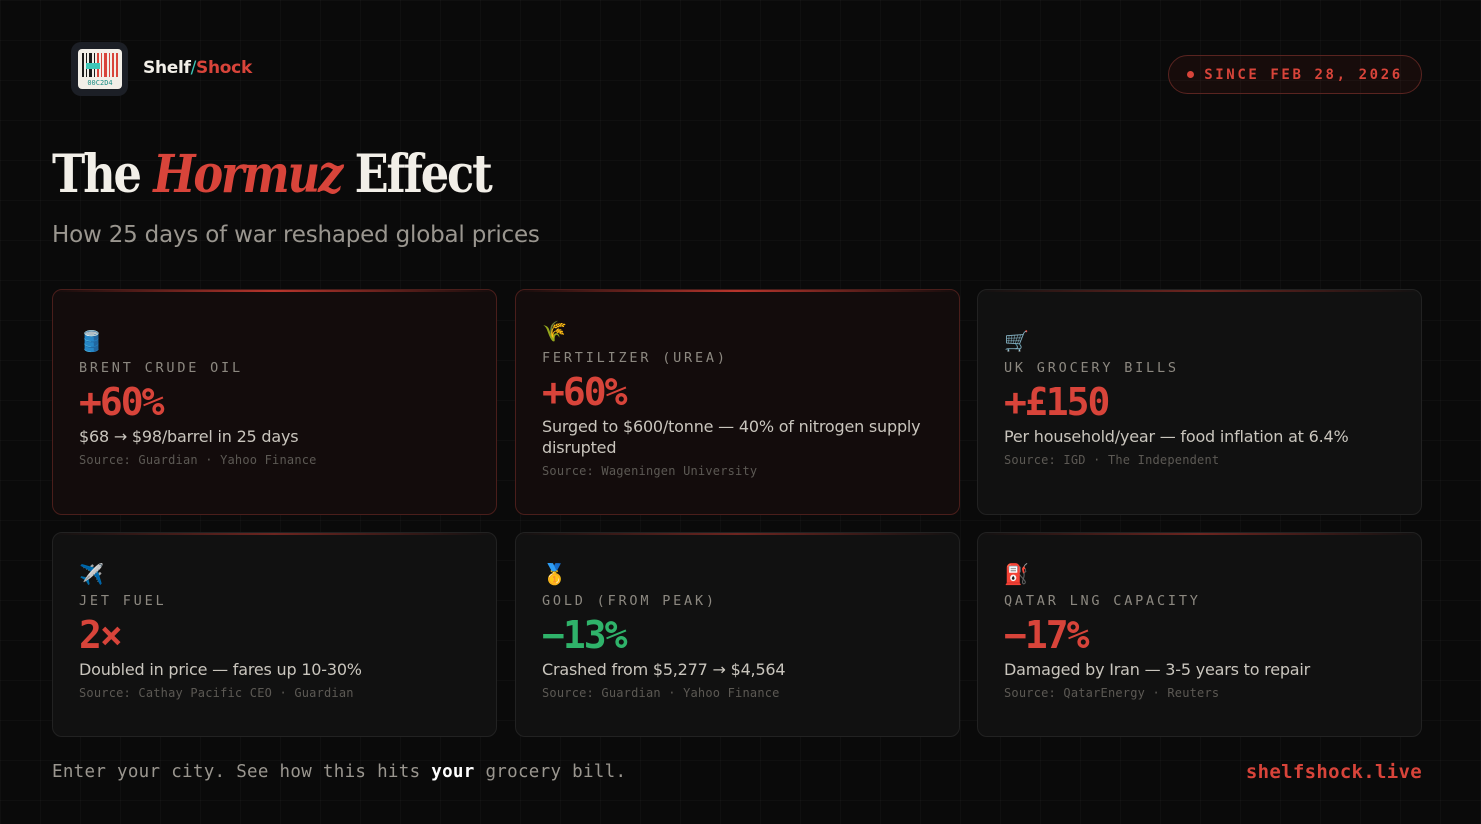 This screenshot has height=824, width=1481. What do you see at coordinates (554, 575) in the screenshot?
I see `gold-medal-icon: 🥇` at bounding box center [554, 575].